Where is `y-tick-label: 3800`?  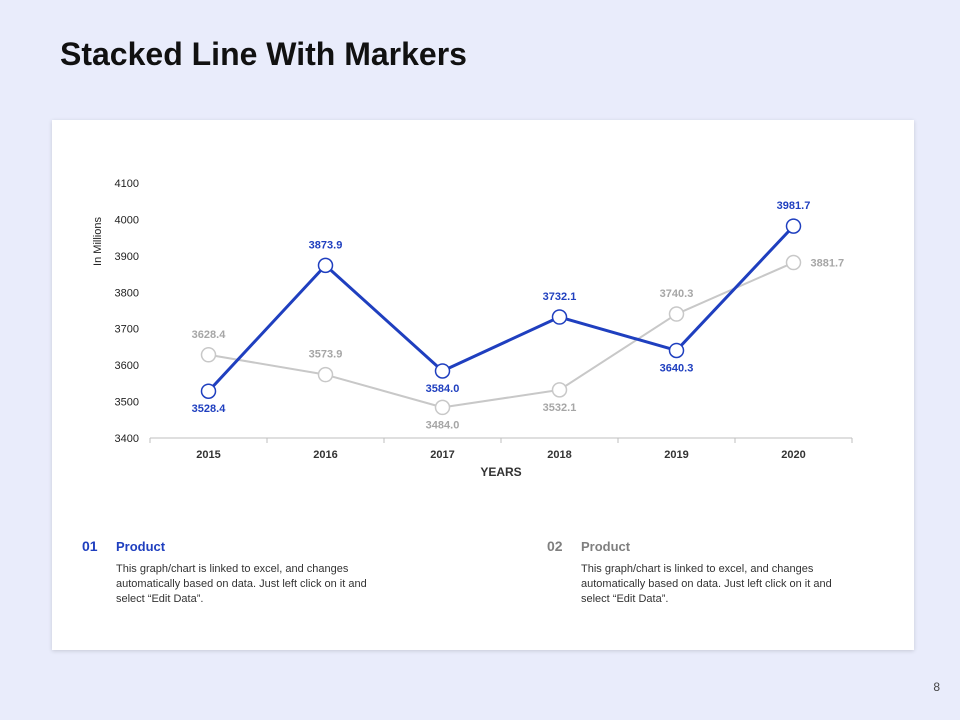
y-tick-label: 3800 is located at coordinates (127, 293).